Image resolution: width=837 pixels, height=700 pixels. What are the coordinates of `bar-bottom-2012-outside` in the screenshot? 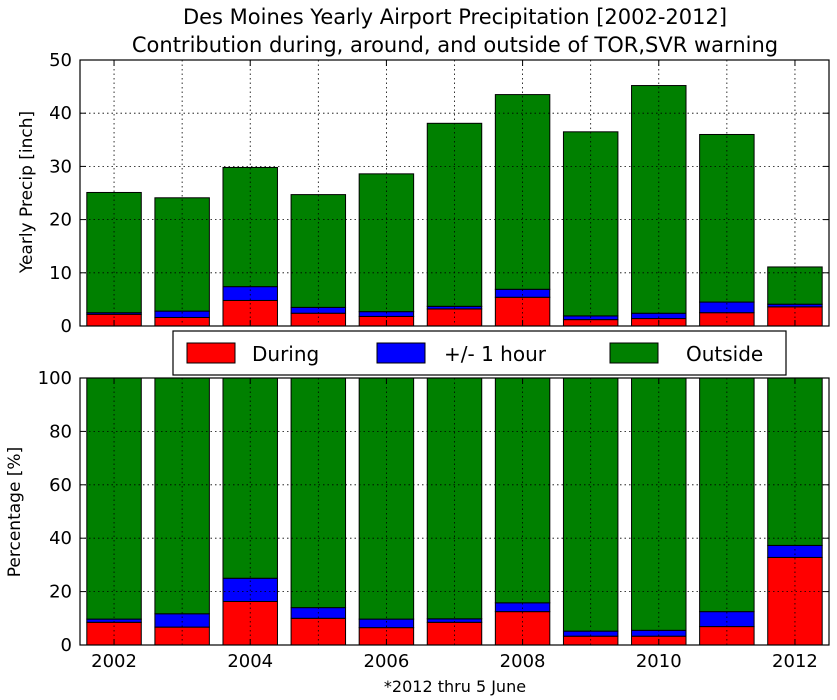 It's located at (795, 461).